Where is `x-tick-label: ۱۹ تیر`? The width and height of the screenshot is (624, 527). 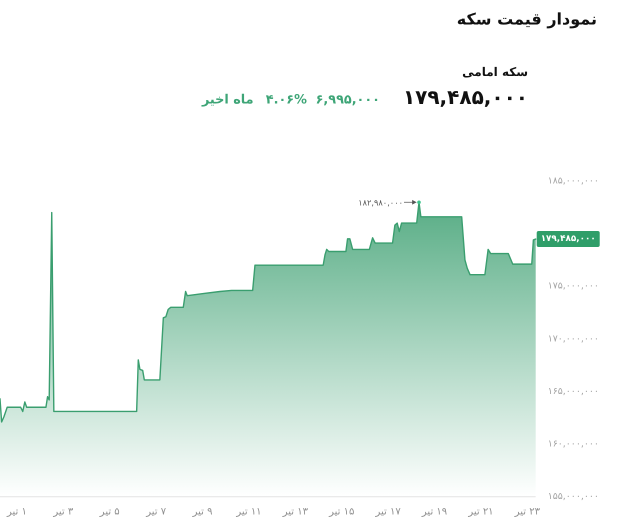 x-tick-label: ۱۹ تیر is located at coordinates (434, 512).